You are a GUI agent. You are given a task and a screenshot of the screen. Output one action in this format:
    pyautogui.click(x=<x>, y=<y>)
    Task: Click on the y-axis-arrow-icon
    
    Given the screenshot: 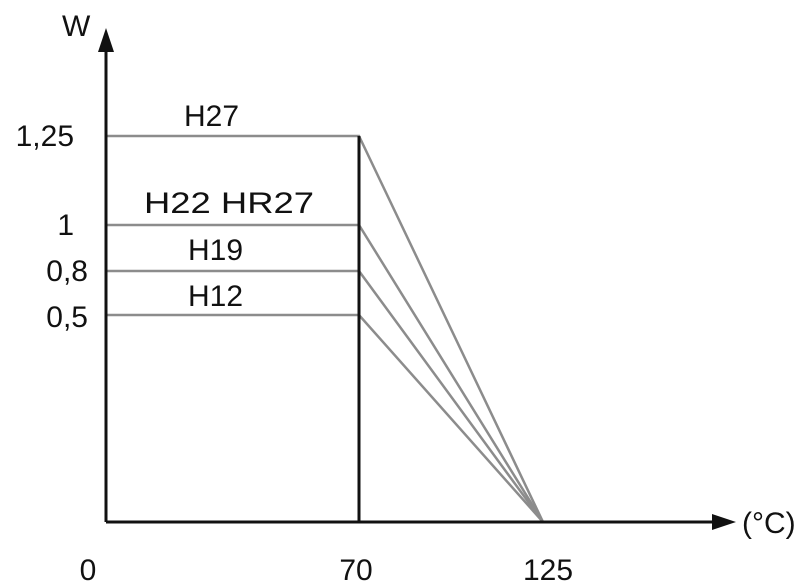 What is the action you would take?
    pyautogui.click(x=106, y=40)
    